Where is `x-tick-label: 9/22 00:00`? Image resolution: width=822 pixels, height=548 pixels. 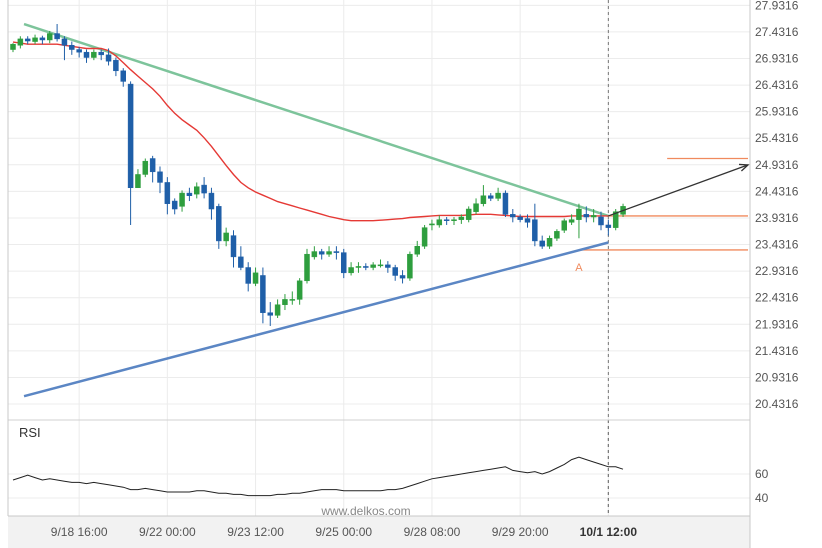 x-tick-label: 9/22 00:00 is located at coordinates (167, 532).